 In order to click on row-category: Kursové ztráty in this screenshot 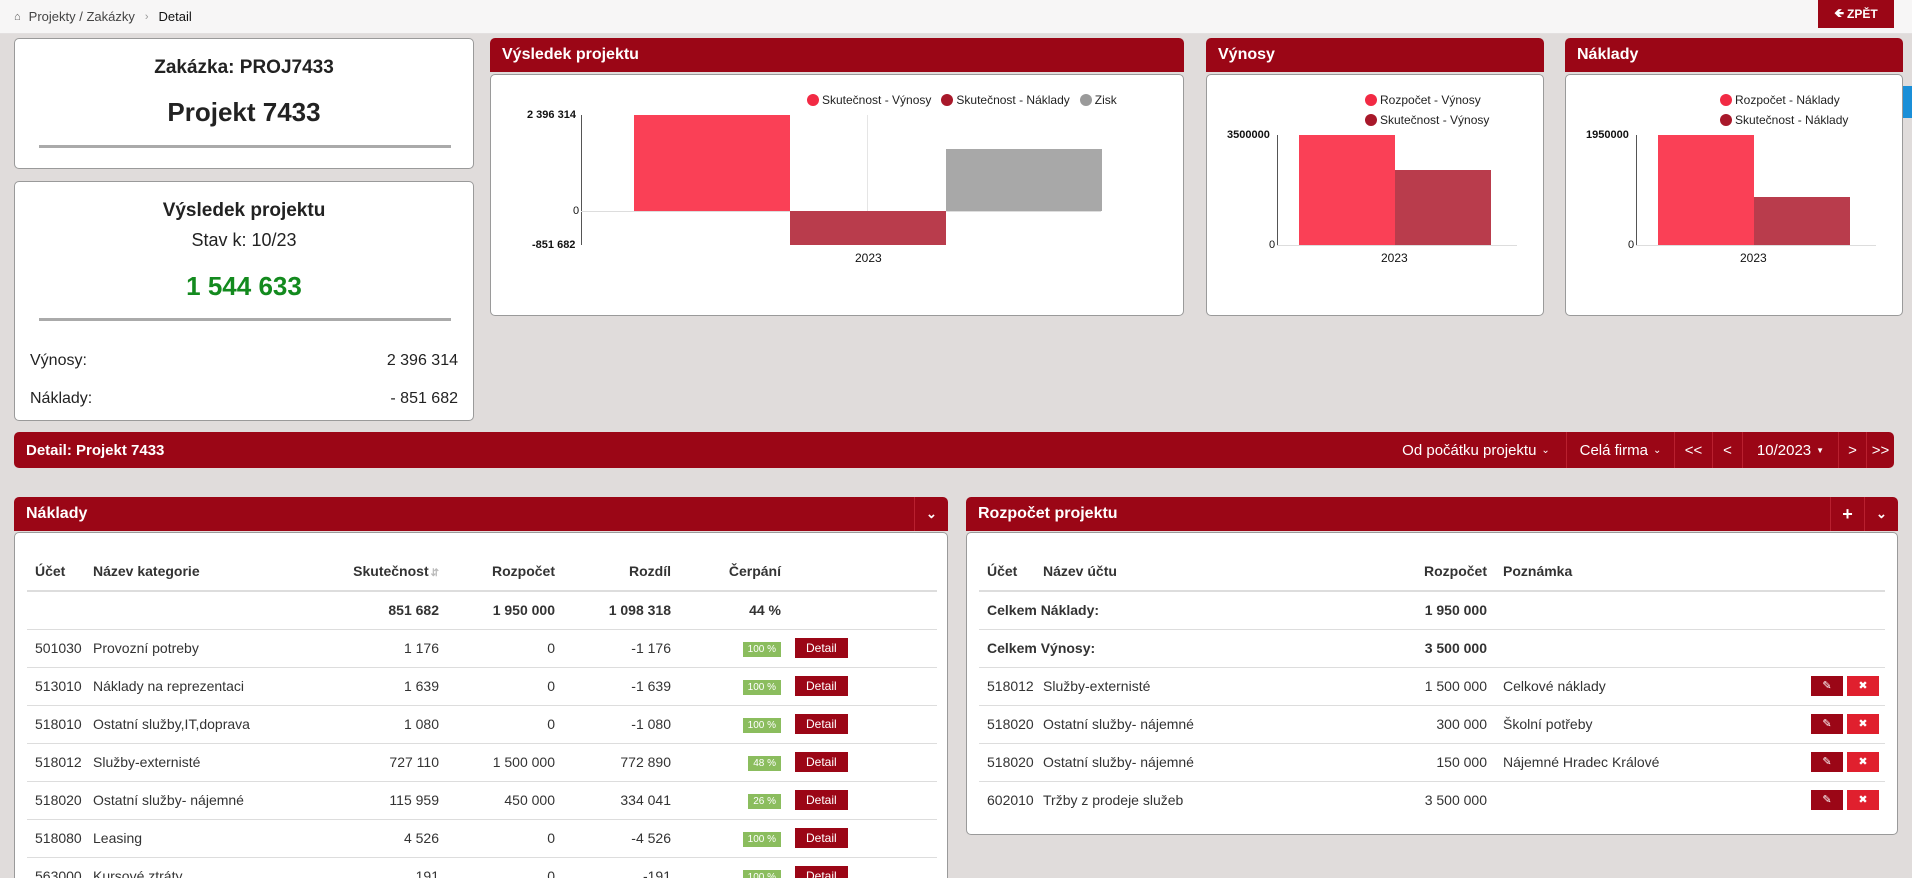, I will do `click(208, 867)`.